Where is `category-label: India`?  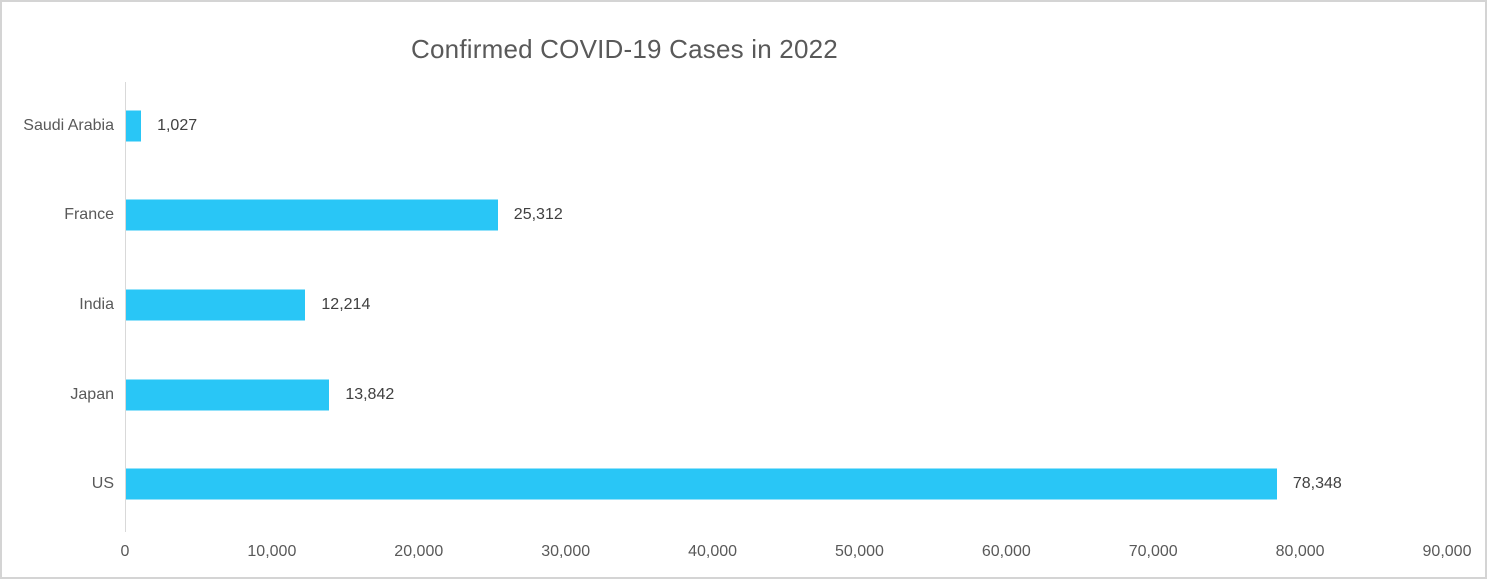
category-label: India is located at coordinates (96, 304).